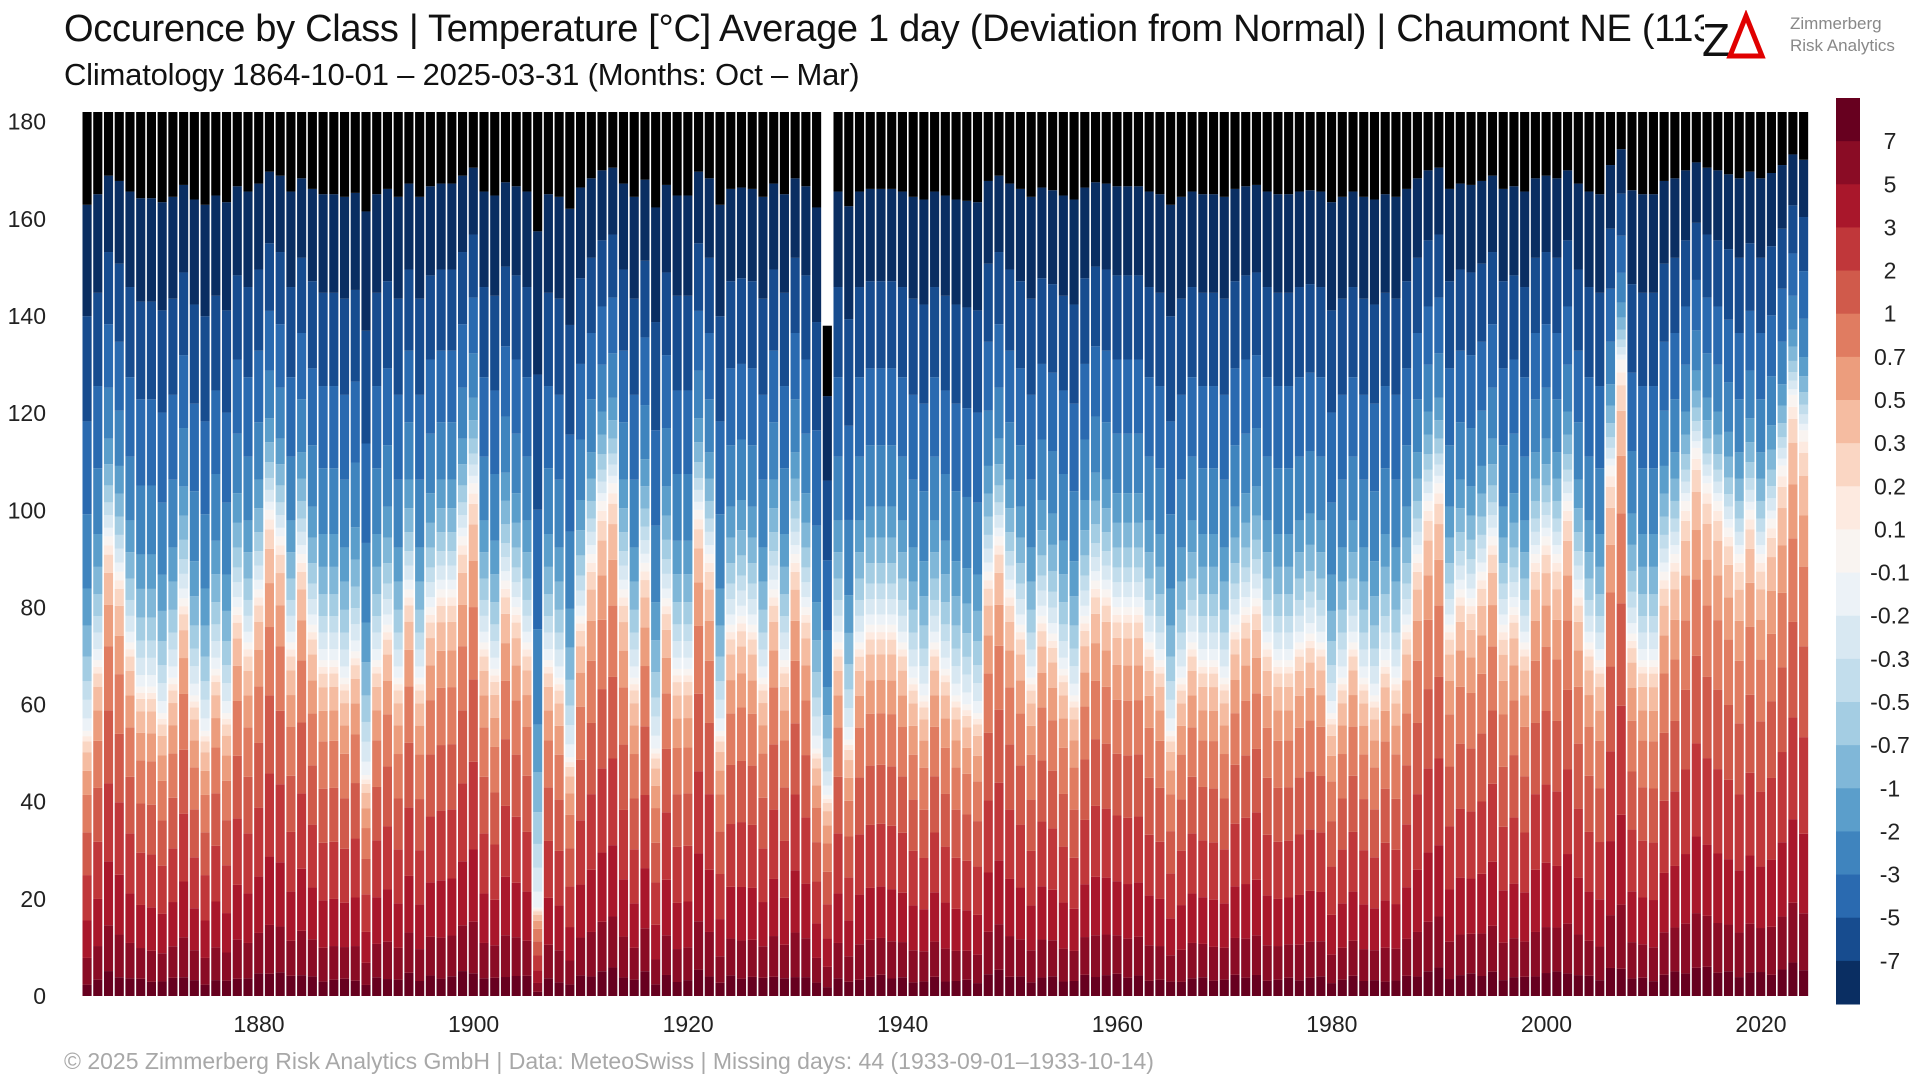  What do you see at coordinates (634, 554) in the screenshot?
I see `bar-season-1915` at bounding box center [634, 554].